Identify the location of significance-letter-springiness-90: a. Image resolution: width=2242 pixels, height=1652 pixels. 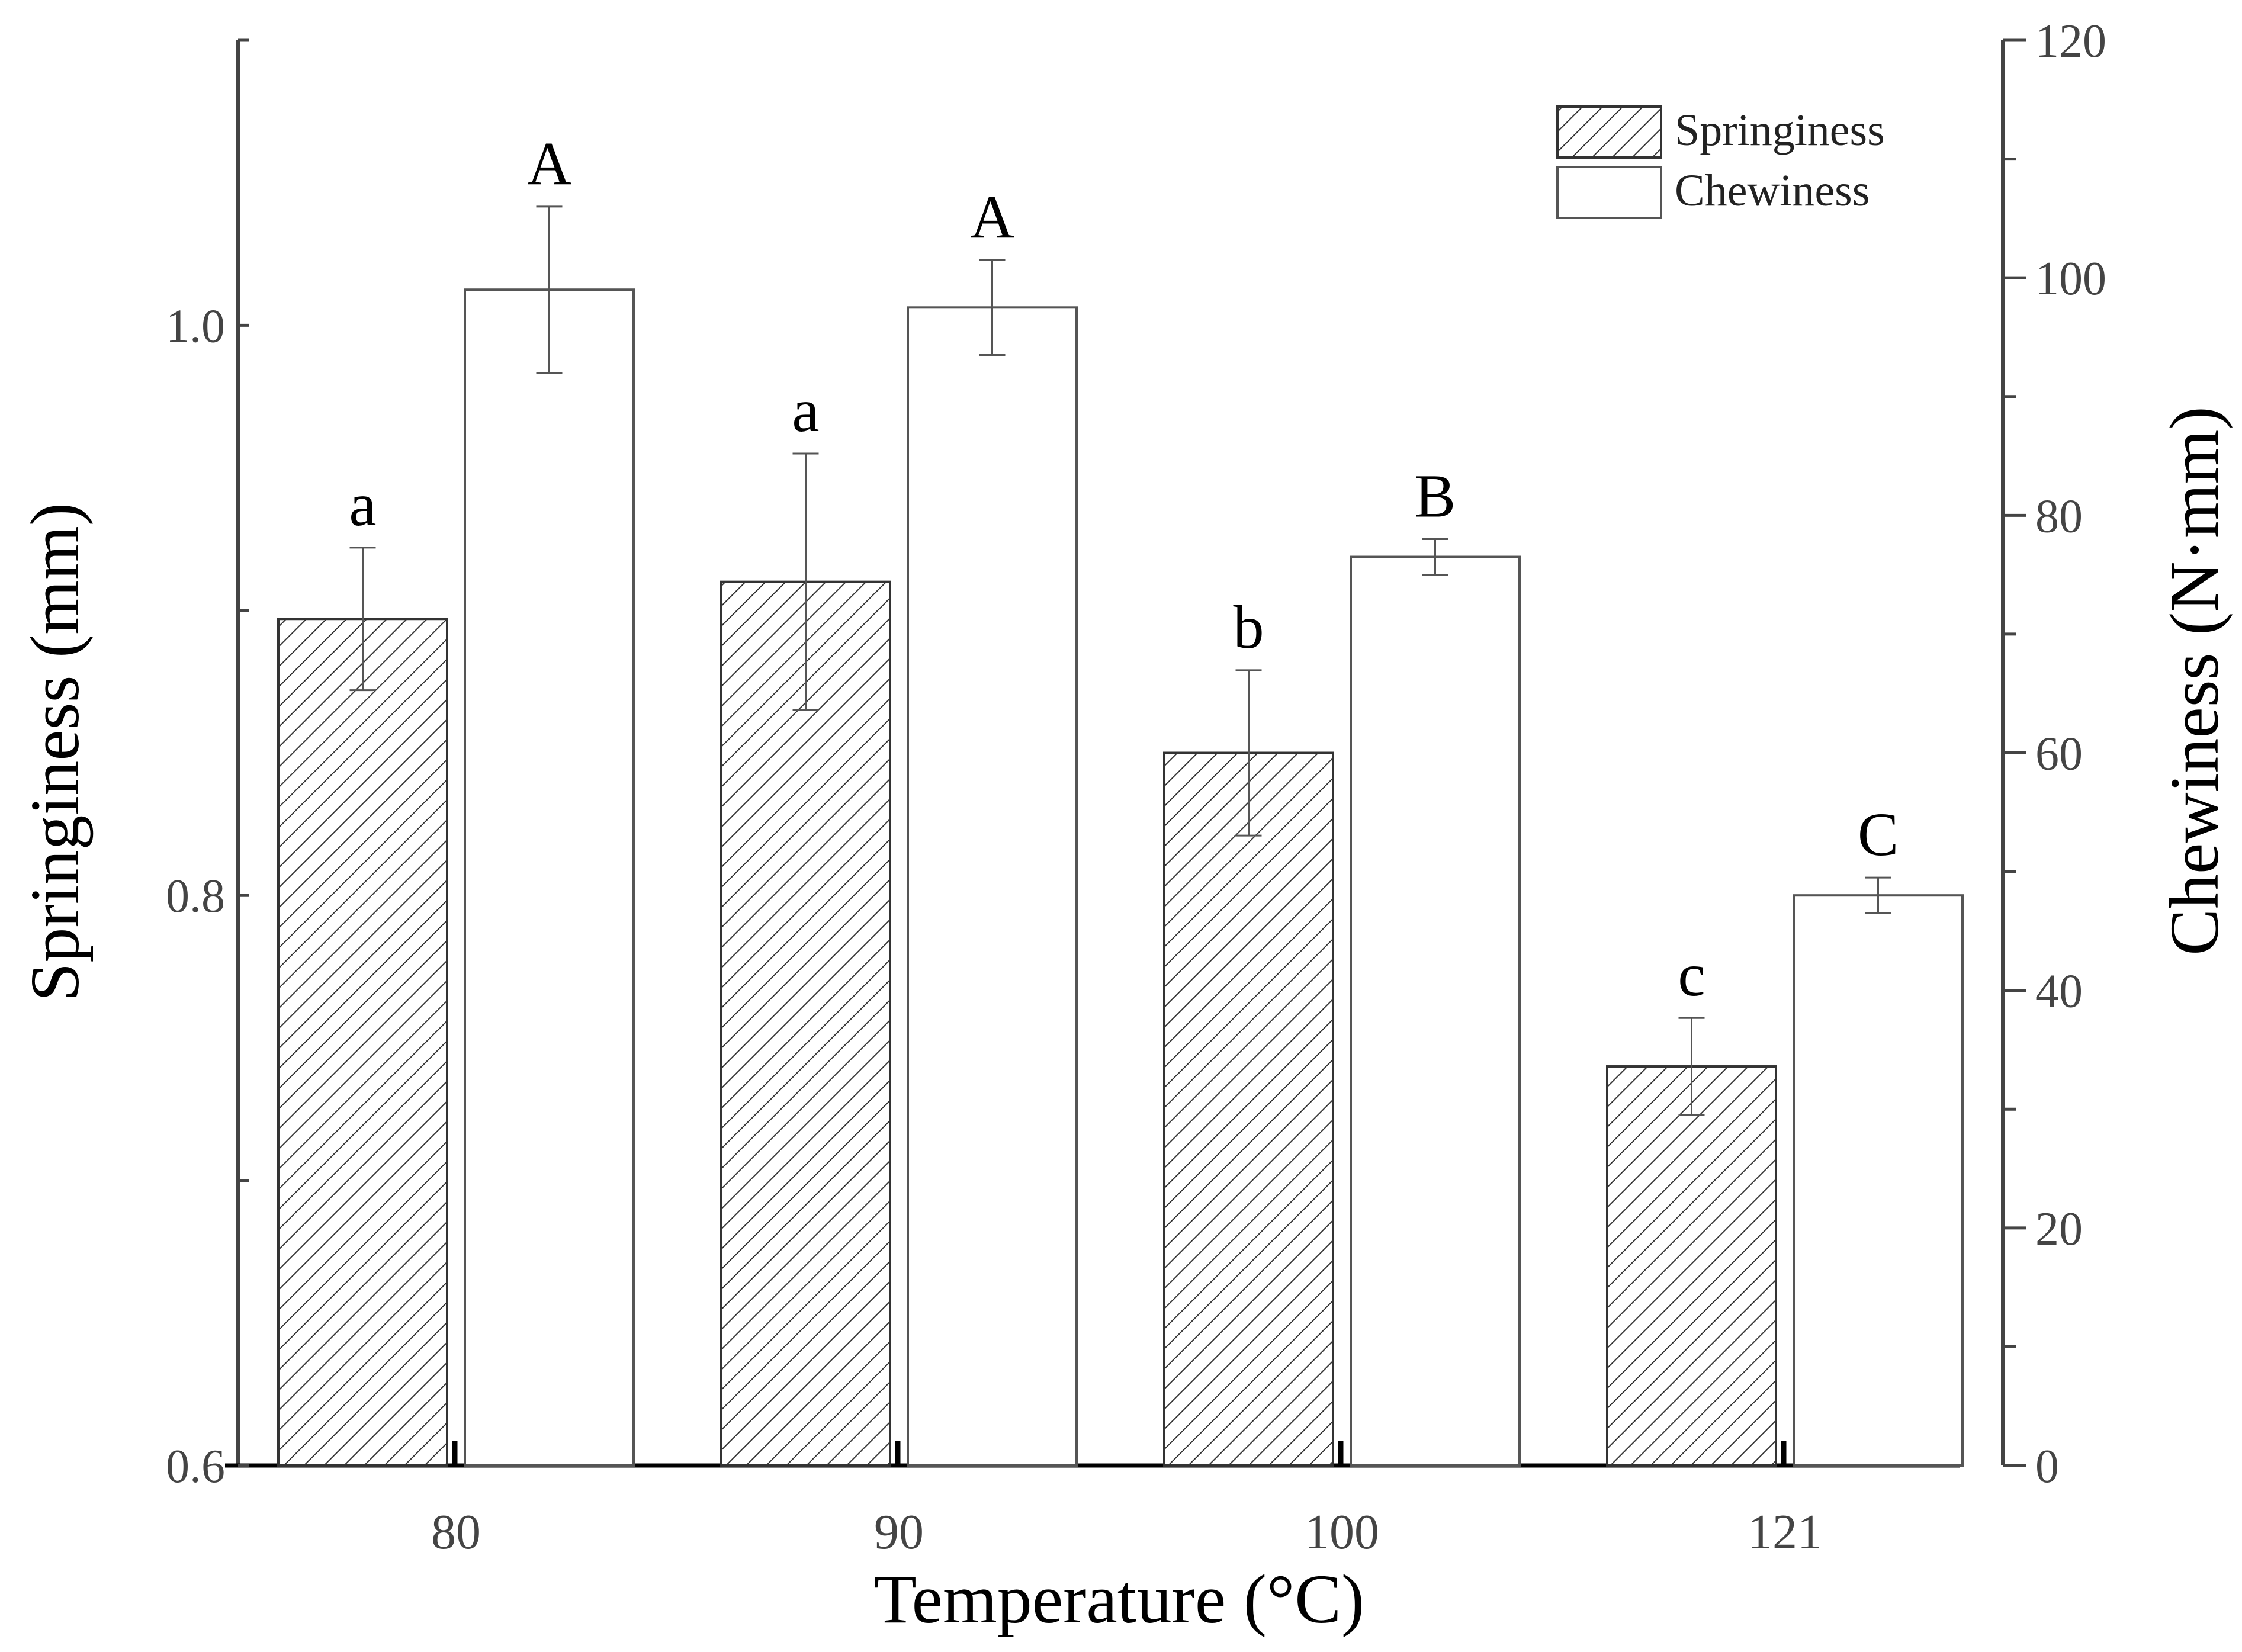
(805, 411).